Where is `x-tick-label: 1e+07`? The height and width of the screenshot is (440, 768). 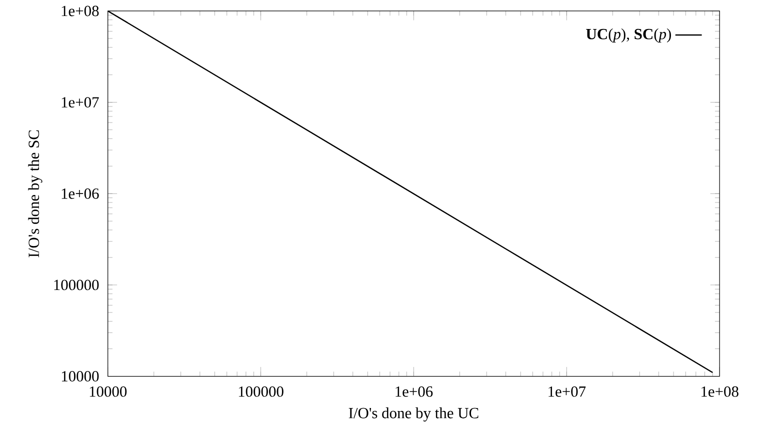
x-tick-label: 1e+07 is located at coordinates (567, 391).